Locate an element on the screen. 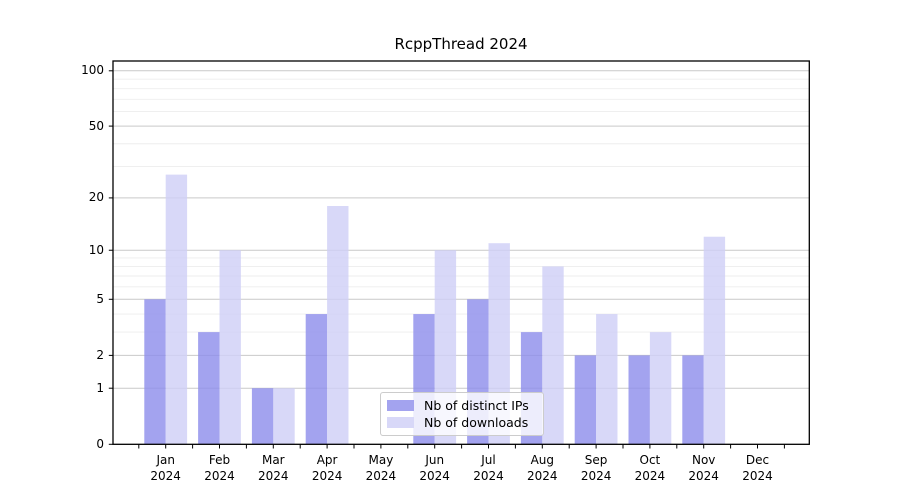 The image size is (900, 500). x-tick-label-year-jan: 2024 is located at coordinates (165, 476).